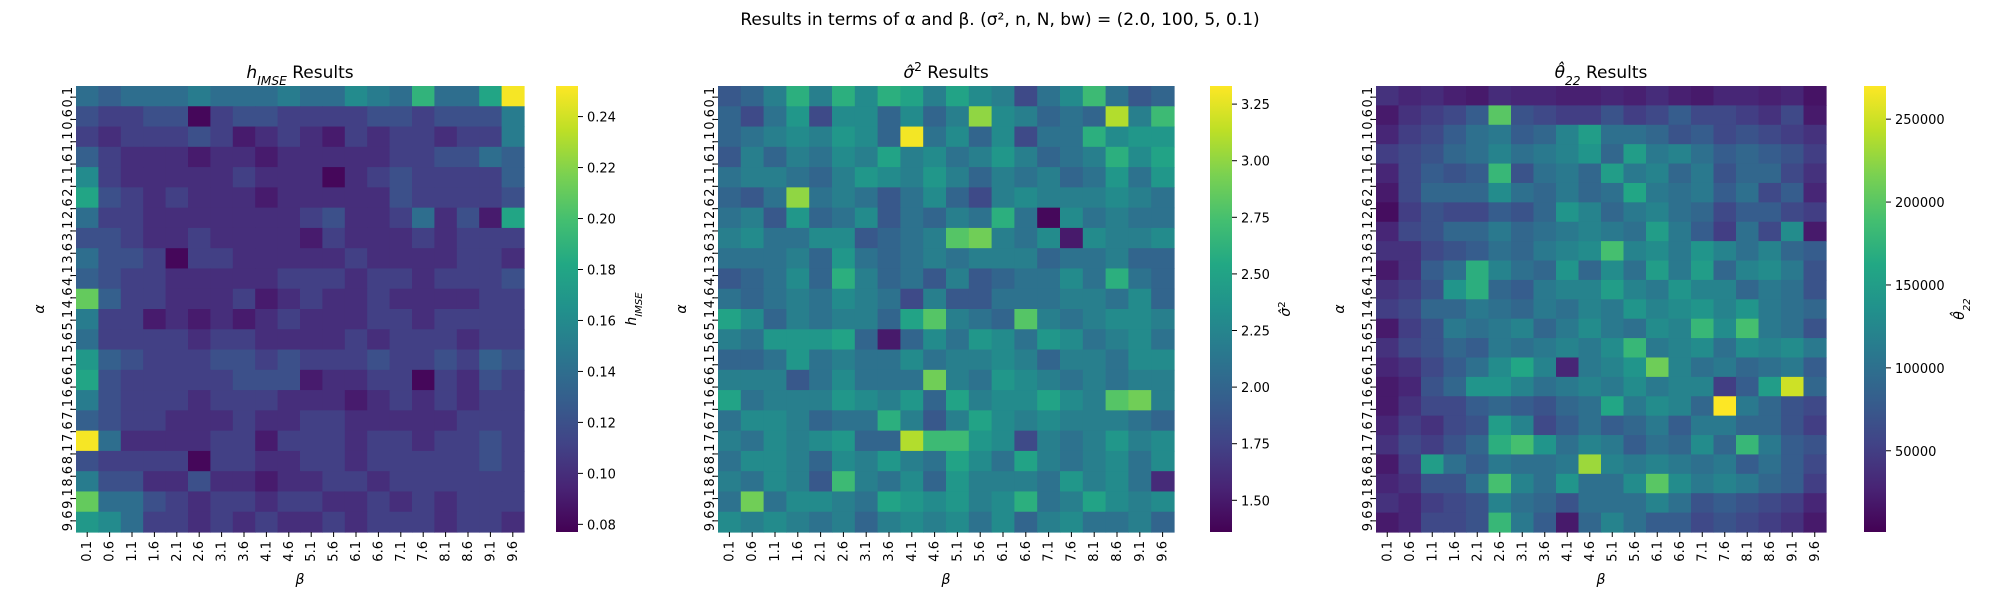 The image size is (2000, 600). What do you see at coordinates (710, 97) in the screenshot?
I see `y-tick-label: 0.1` at bounding box center [710, 97].